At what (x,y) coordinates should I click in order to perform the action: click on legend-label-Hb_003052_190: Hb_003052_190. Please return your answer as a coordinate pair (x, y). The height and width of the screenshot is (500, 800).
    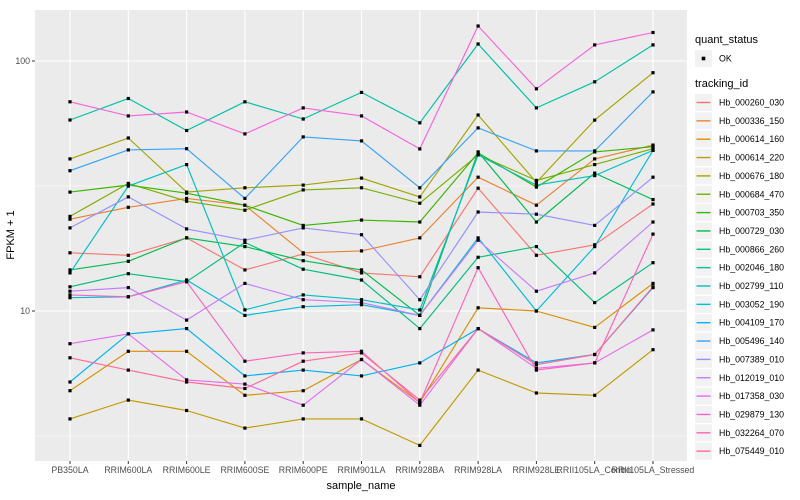
    Looking at the image, I should click on (751, 304).